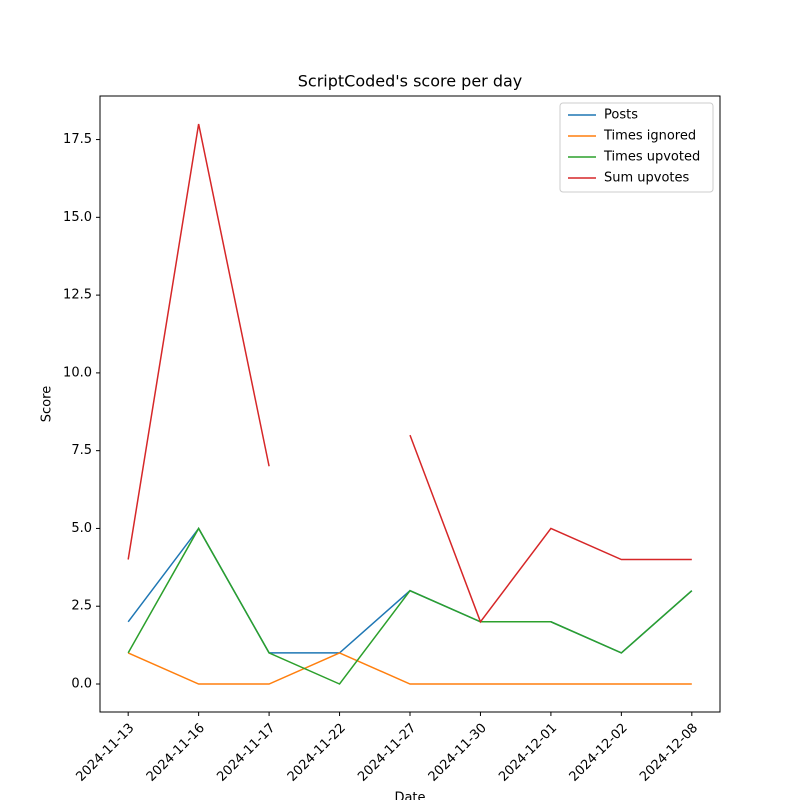  What do you see at coordinates (77, 295) in the screenshot?
I see `y-tick-label: 12.5` at bounding box center [77, 295].